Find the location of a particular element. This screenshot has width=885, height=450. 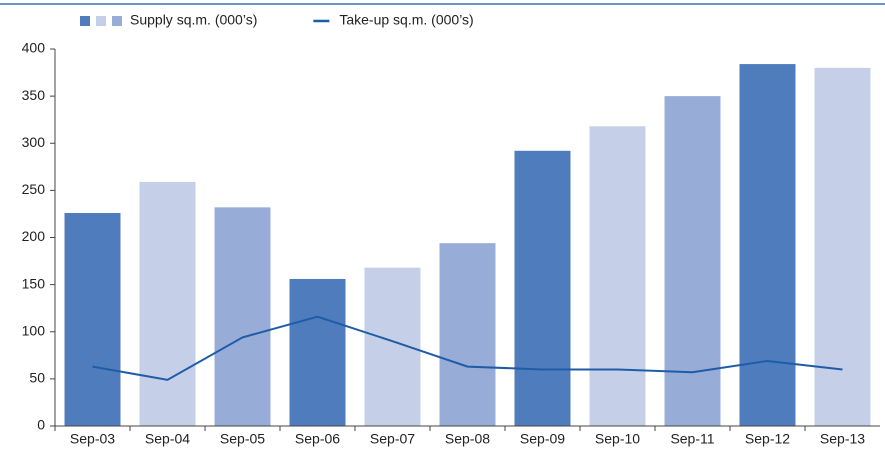

x-tick-label: Sep-04 is located at coordinates (167, 439).